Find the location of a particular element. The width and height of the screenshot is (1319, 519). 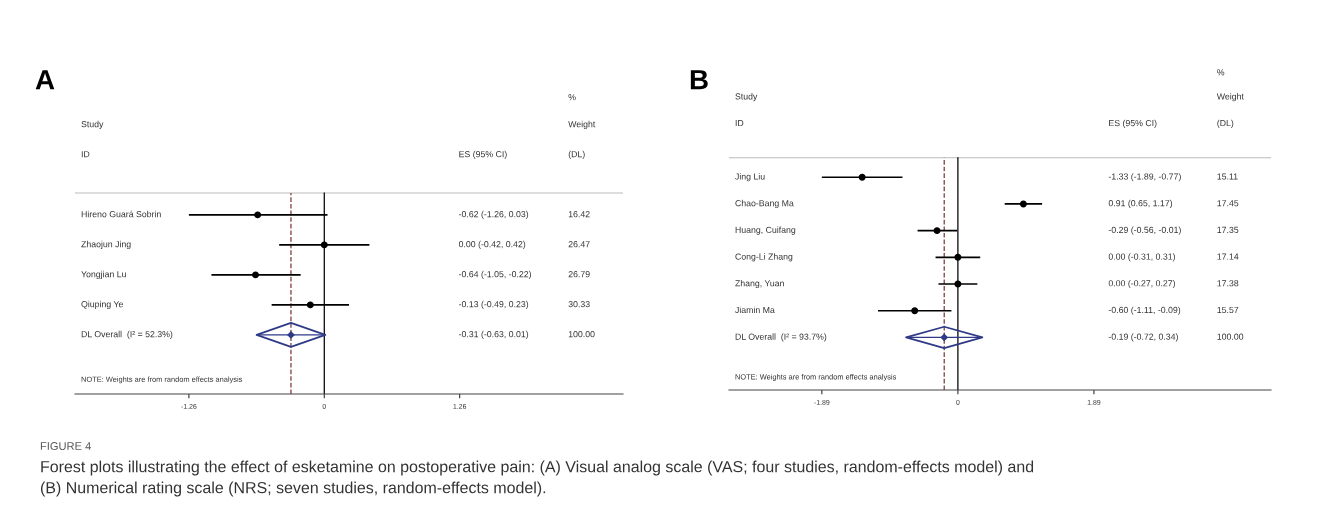

annotation: 30.33 is located at coordinates (579, 304).